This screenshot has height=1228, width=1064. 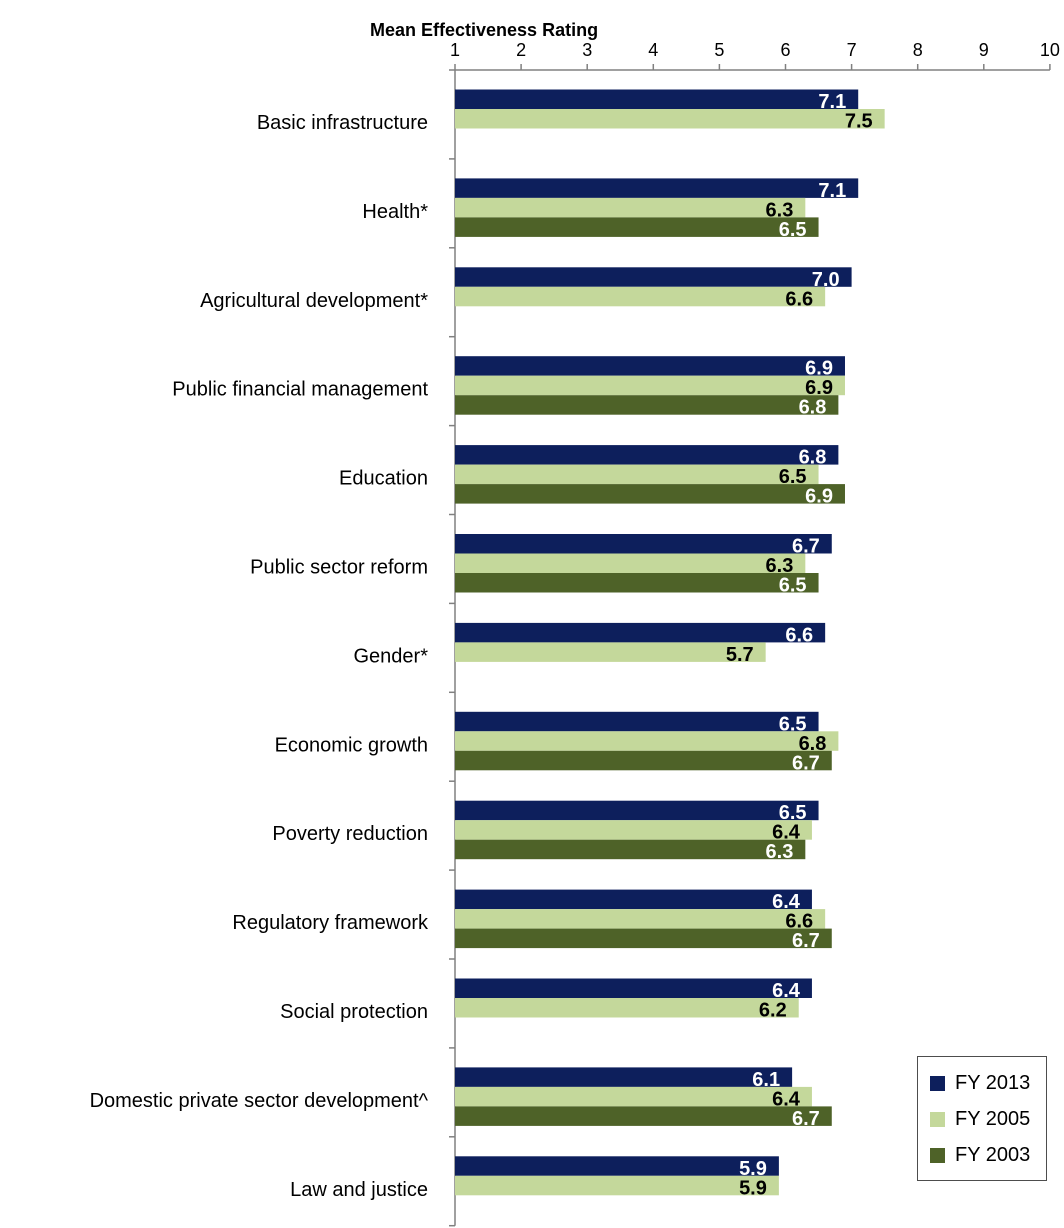 I want to click on legend-label-fy2013: FY 2013, so click(x=993, y=1082).